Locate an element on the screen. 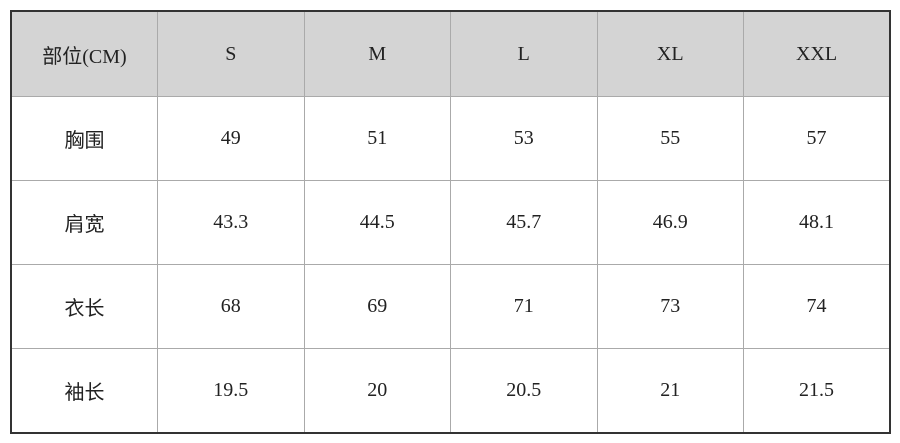 This screenshot has width=900, height=443. table-cell: 51 is located at coordinates (377, 138).